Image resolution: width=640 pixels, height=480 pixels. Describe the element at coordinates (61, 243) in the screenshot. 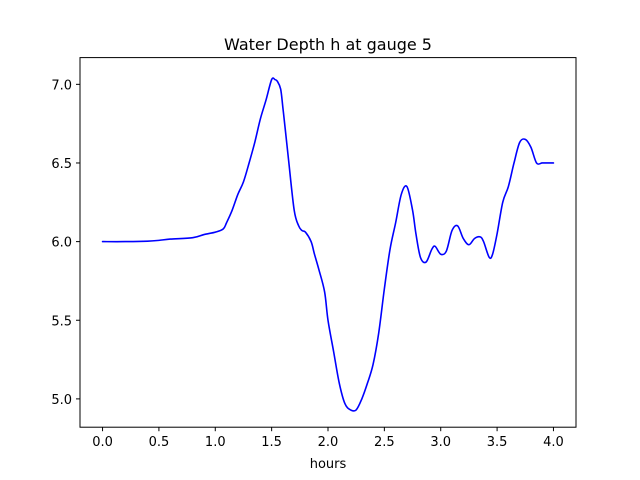

I see `y-tick-label: 6.0` at that location.